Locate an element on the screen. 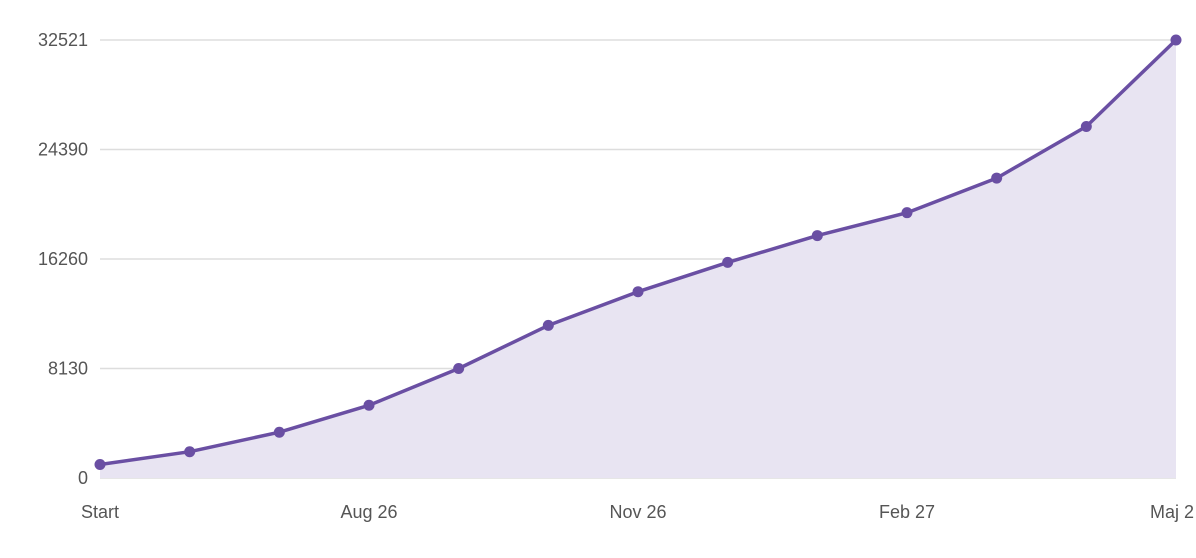 The image size is (1196, 558). y-tick-label: 8130 is located at coordinates (68, 369).